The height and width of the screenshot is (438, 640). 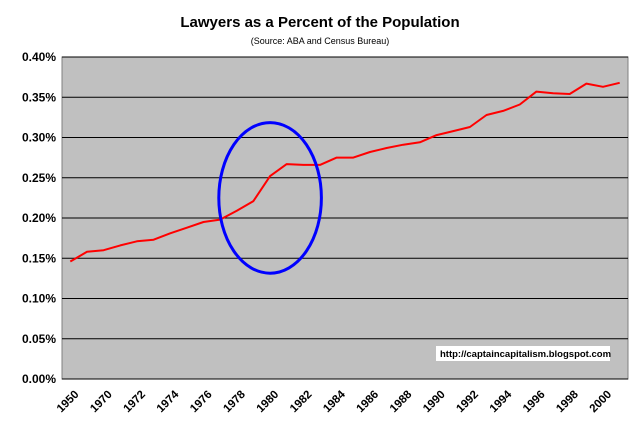 What do you see at coordinates (501, 401) in the screenshot?
I see `x-tick-label: 1994` at bounding box center [501, 401].